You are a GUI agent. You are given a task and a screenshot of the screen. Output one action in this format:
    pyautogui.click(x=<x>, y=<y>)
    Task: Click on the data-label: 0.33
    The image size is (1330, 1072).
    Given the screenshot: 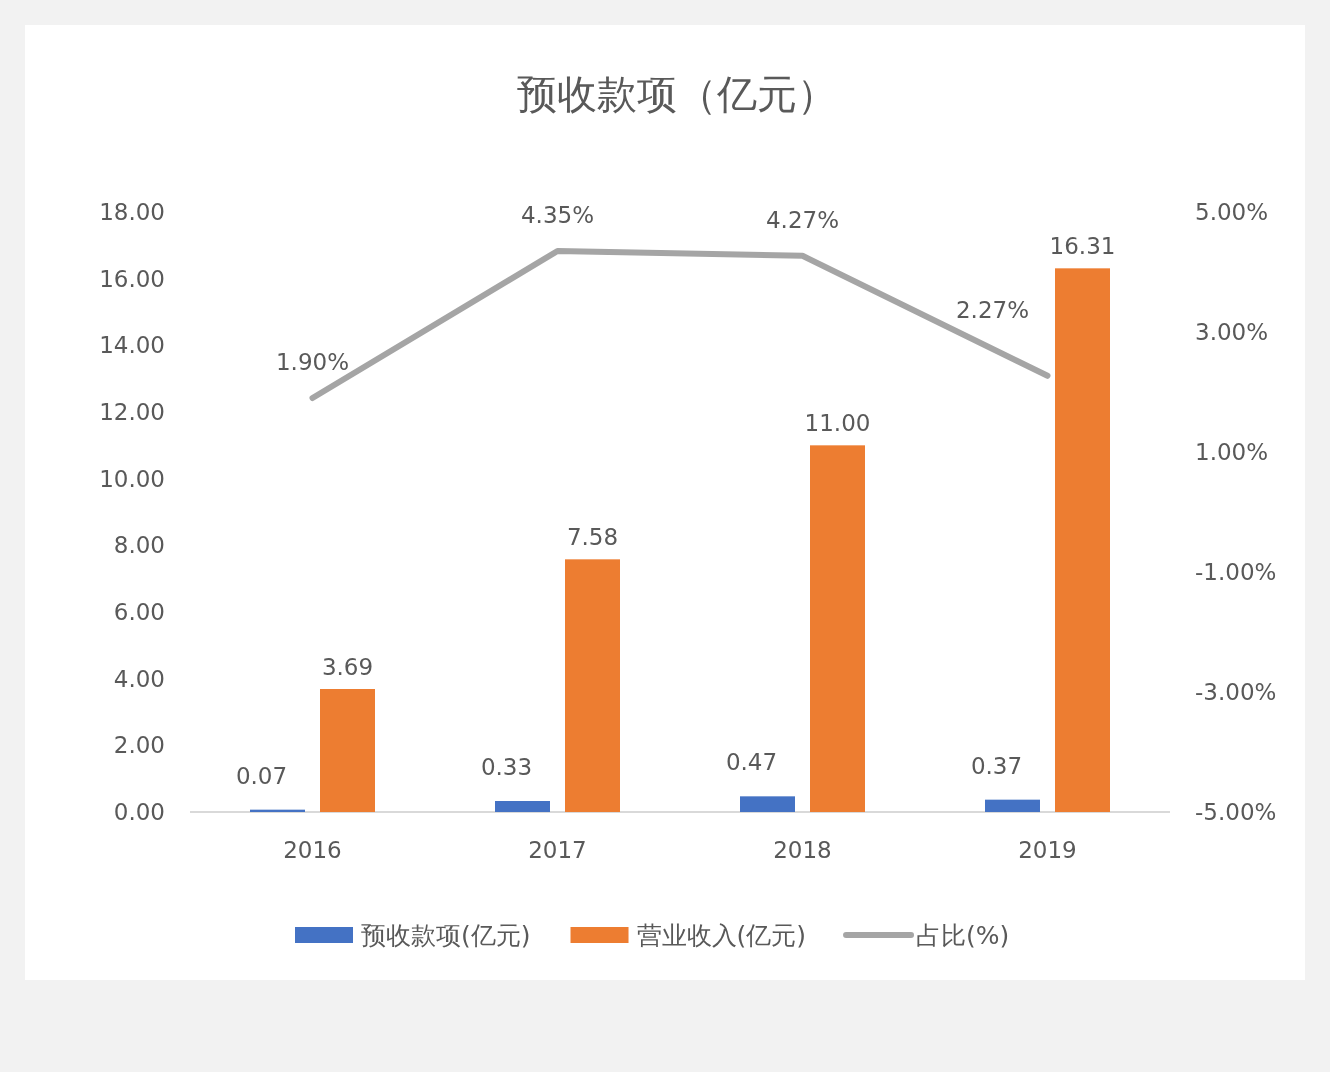 What is the action you would take?
    pyautogui.click(x=506, y=767)
    